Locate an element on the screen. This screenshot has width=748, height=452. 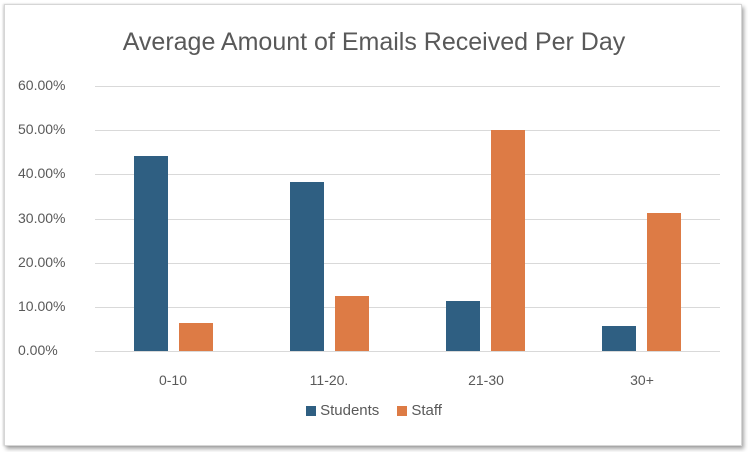
y-tick-label: 60.00% is located at coordinates (42, 85).